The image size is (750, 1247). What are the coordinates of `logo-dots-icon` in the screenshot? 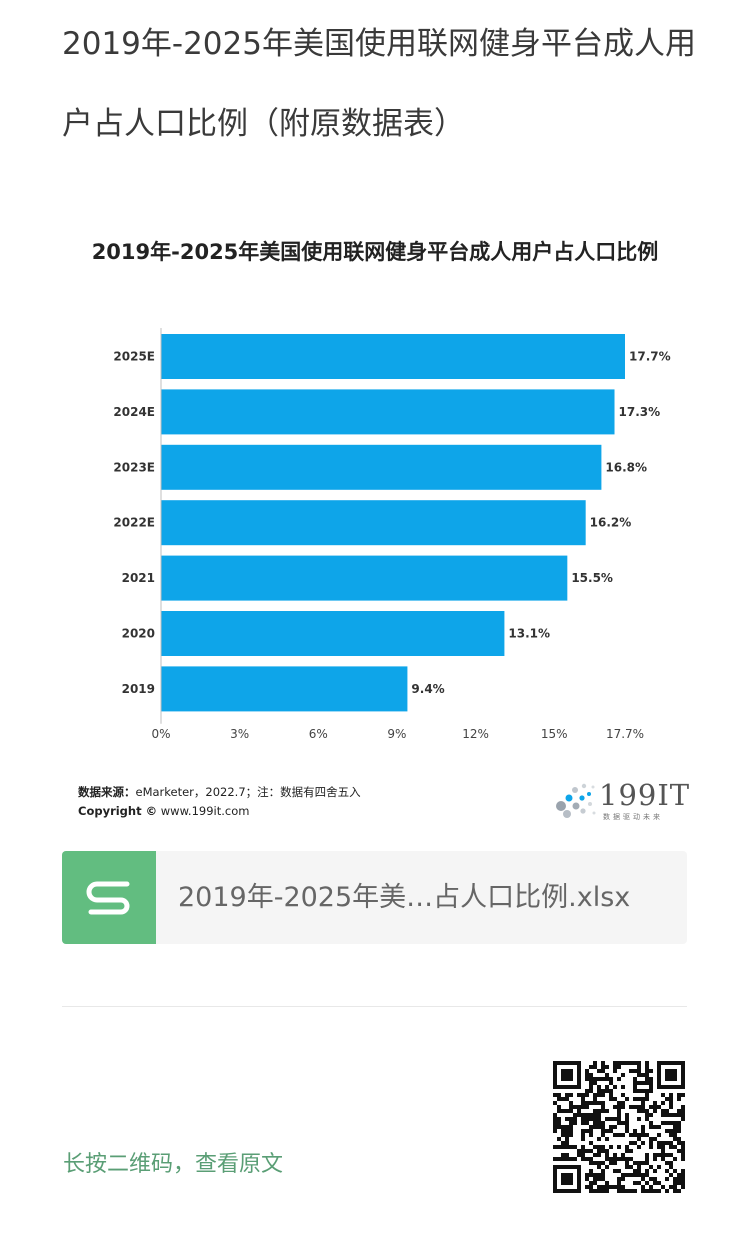 It's located at (576, 800).